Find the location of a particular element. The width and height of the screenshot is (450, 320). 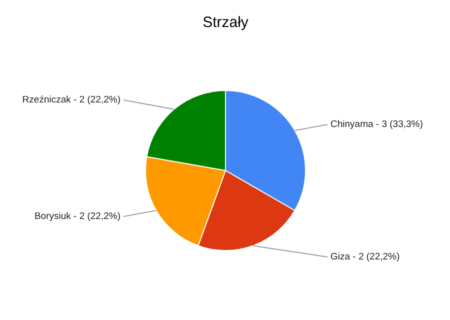

slice-label: Borysiuk - 2 (22,2%) is located at coordinates (77, 216).